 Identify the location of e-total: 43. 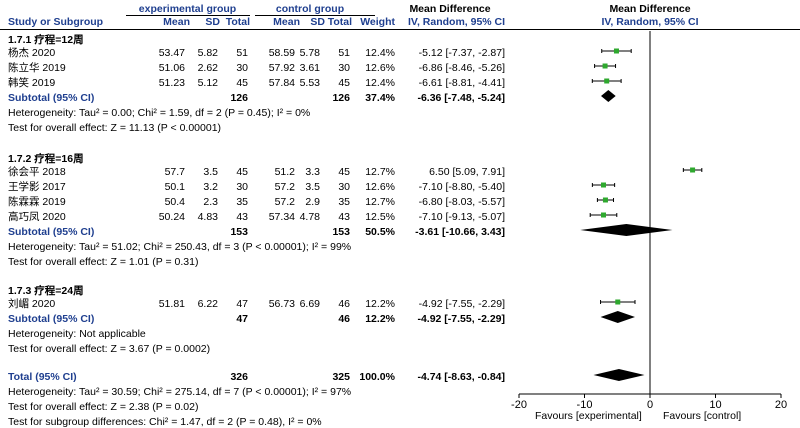
(242, 217).